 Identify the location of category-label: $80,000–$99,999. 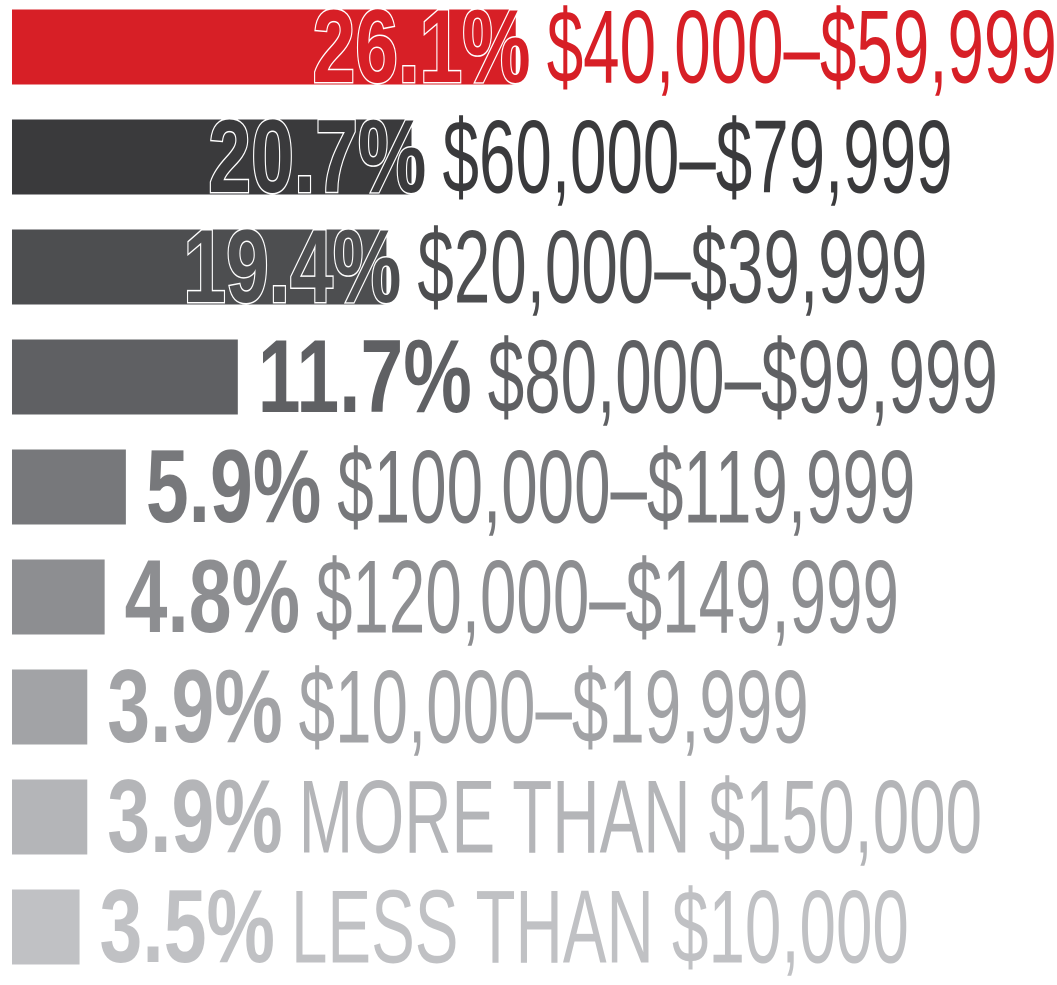
(743, 377).